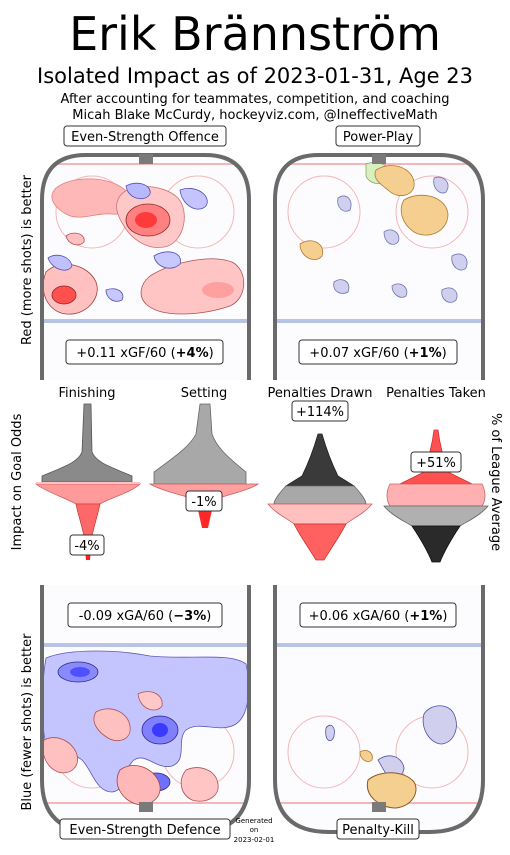 This screenshot has height=855, width=510. What do you see at coordinates (27, 259) in the screenshot?
I see `left-top-axis-label: Red (more shots) is better` at bounding box center [27, 259].